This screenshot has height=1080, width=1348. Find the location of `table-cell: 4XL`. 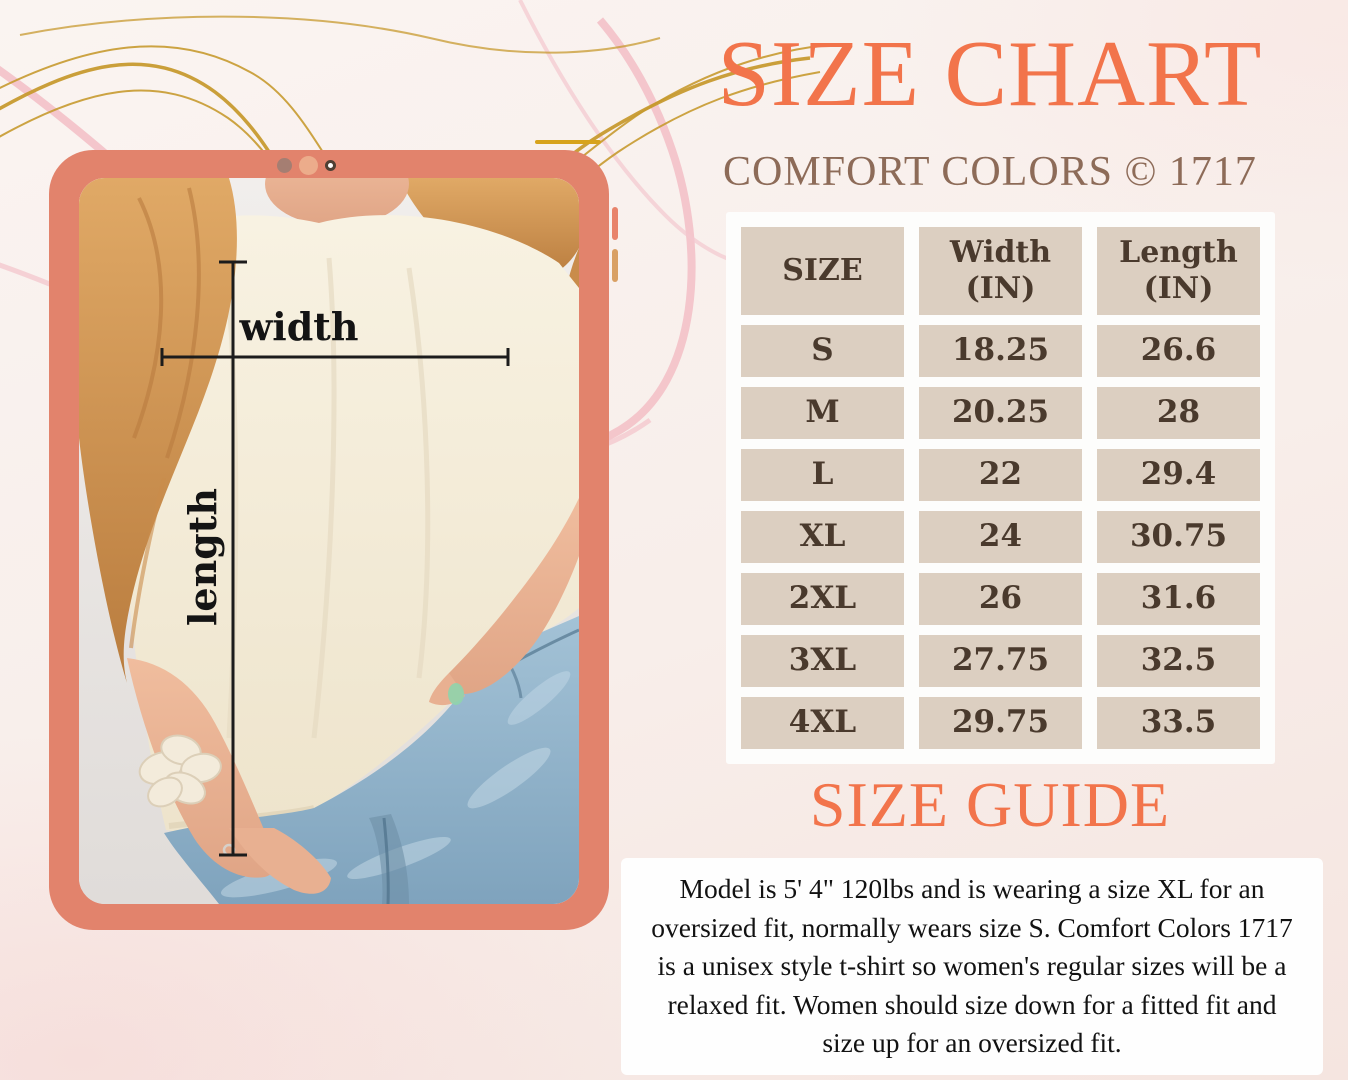

table-cell: 4XL is located at coordinates (822, 723).